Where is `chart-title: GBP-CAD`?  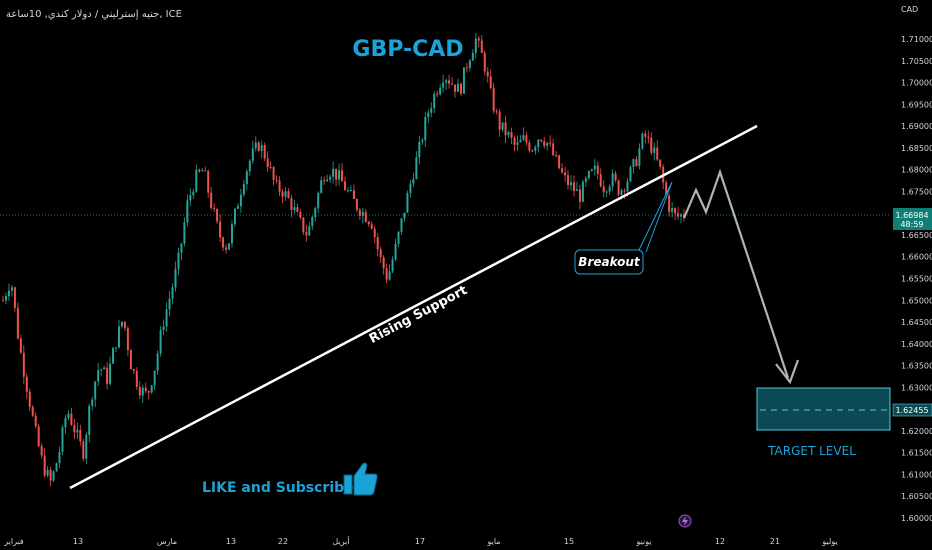 chart-title: GBP-CAD is located at coordinates (407, 49).